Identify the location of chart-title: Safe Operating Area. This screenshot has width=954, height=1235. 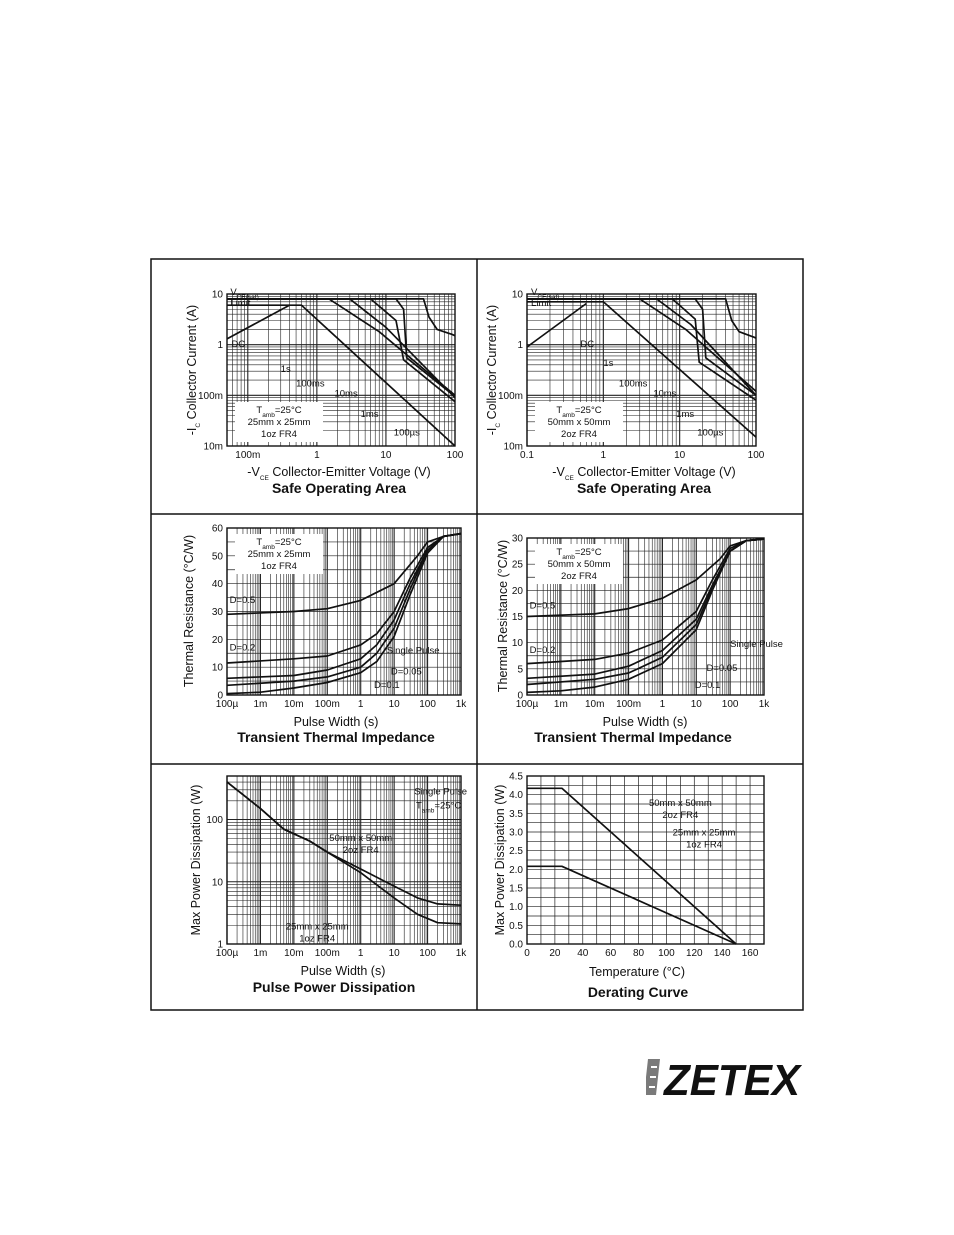
(644, 488).